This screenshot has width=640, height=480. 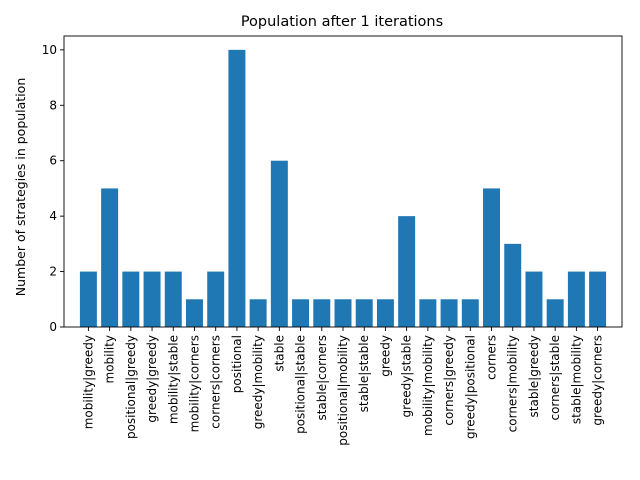 What do you see at coordinates (110, 359) in the screenshot?
I see `x-tick-label: mobility` at bounding box center [110, 359].